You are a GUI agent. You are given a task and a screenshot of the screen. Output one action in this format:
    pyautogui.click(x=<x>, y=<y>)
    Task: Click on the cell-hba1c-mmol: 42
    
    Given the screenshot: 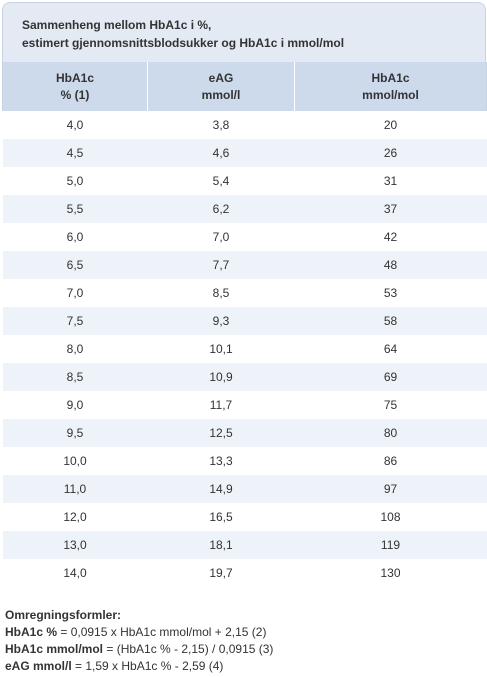 What is the action you would take?
    pyautogui.click(x=390, y=237)
    